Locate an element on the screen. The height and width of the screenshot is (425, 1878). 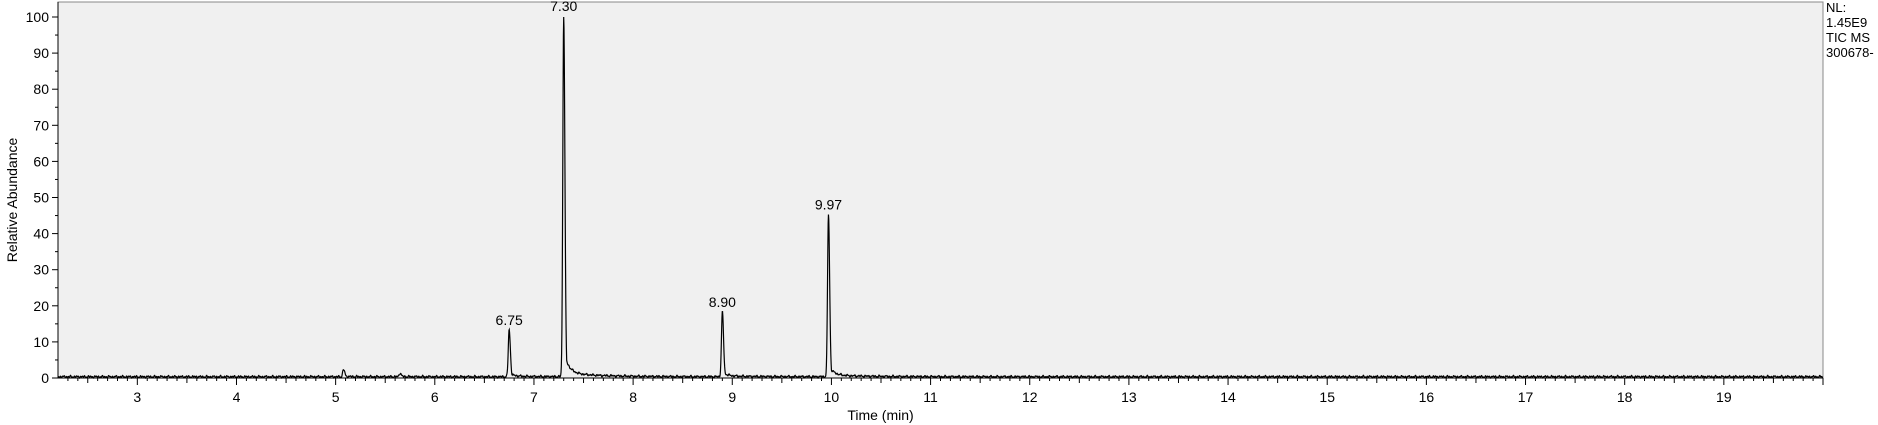
x-tick-label: 10 is located at coordinates (832, 397).